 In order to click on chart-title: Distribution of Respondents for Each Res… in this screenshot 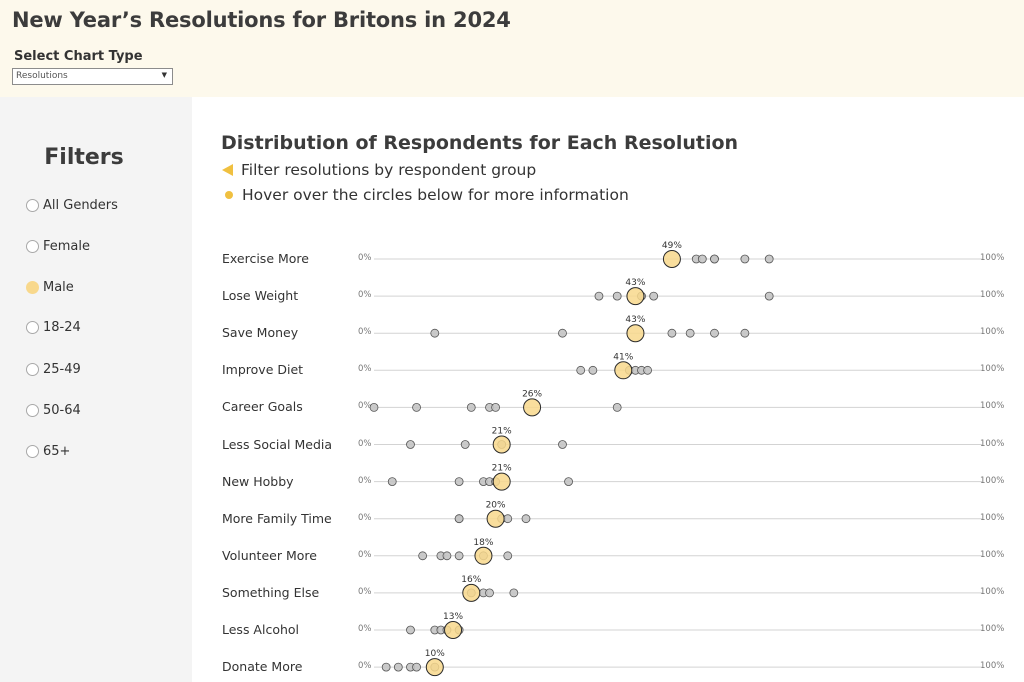, I will do `click(480, 143)`.